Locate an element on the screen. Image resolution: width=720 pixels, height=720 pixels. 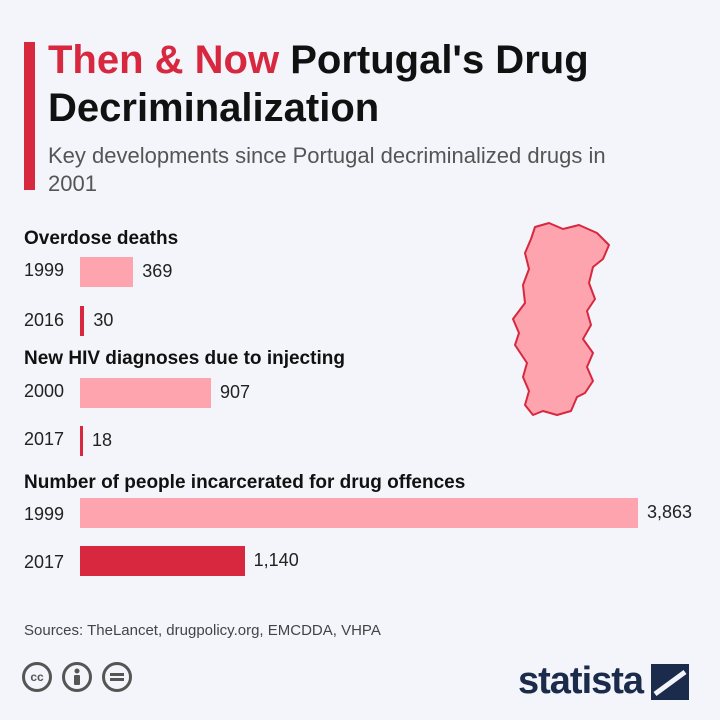
bar-incarcerated-1999 is located at coordinates (359, 513).